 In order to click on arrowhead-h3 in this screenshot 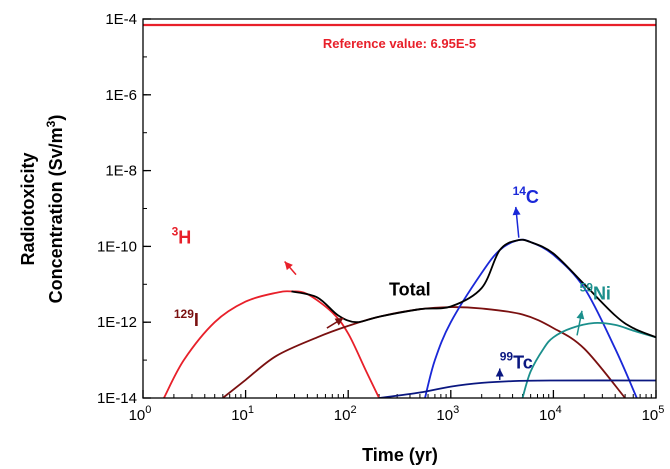, I will do `click(288, 266)`.